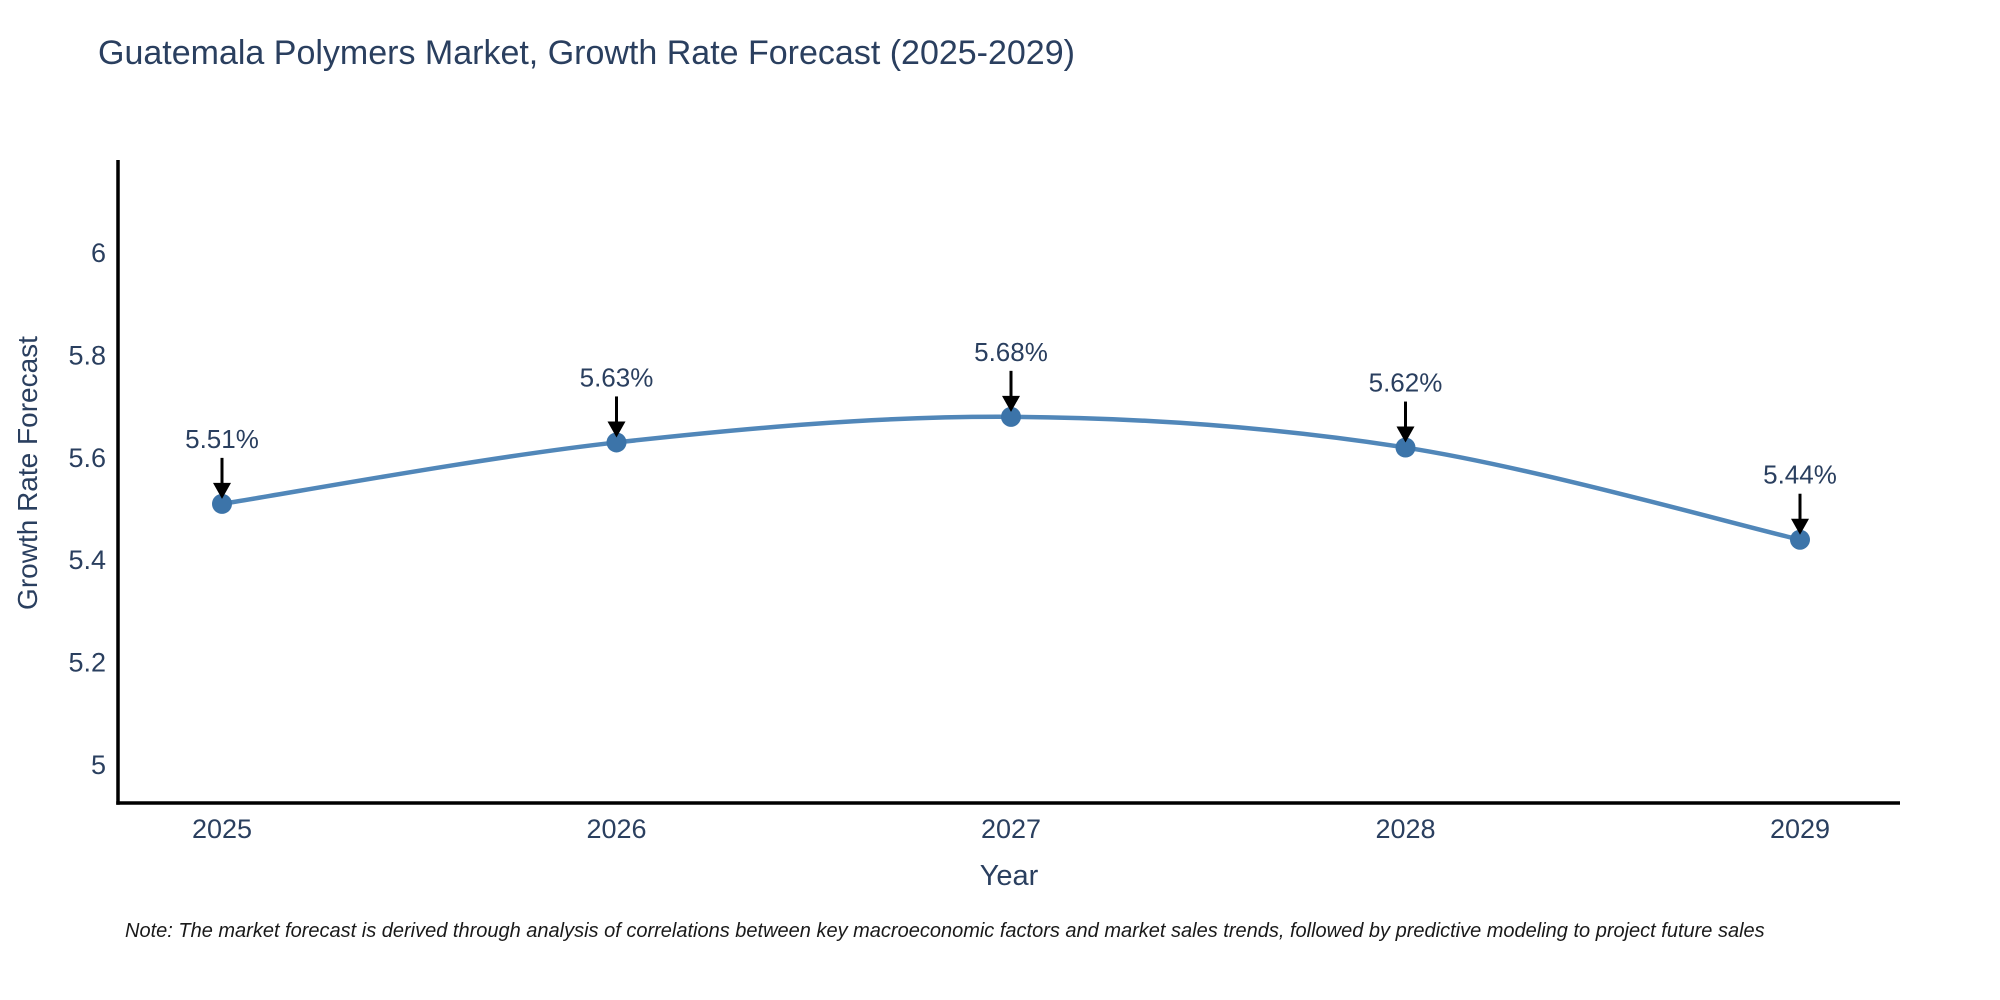  What do you see at coordinates (1011, 829) in the screenshot?
I see `x-tick-label: 2027` at bounding box center [1011, 829].